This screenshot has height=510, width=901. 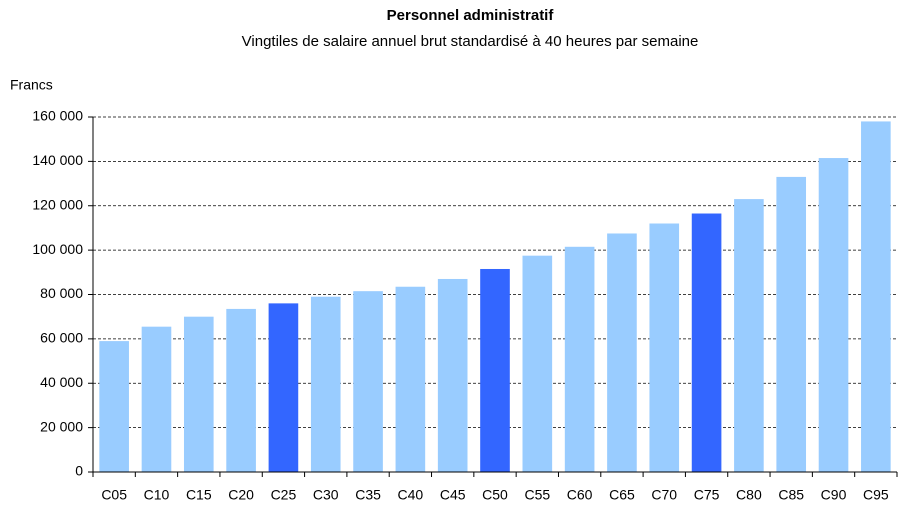 I want to click on x-tick-label: C35, so click(x=368, y=495).